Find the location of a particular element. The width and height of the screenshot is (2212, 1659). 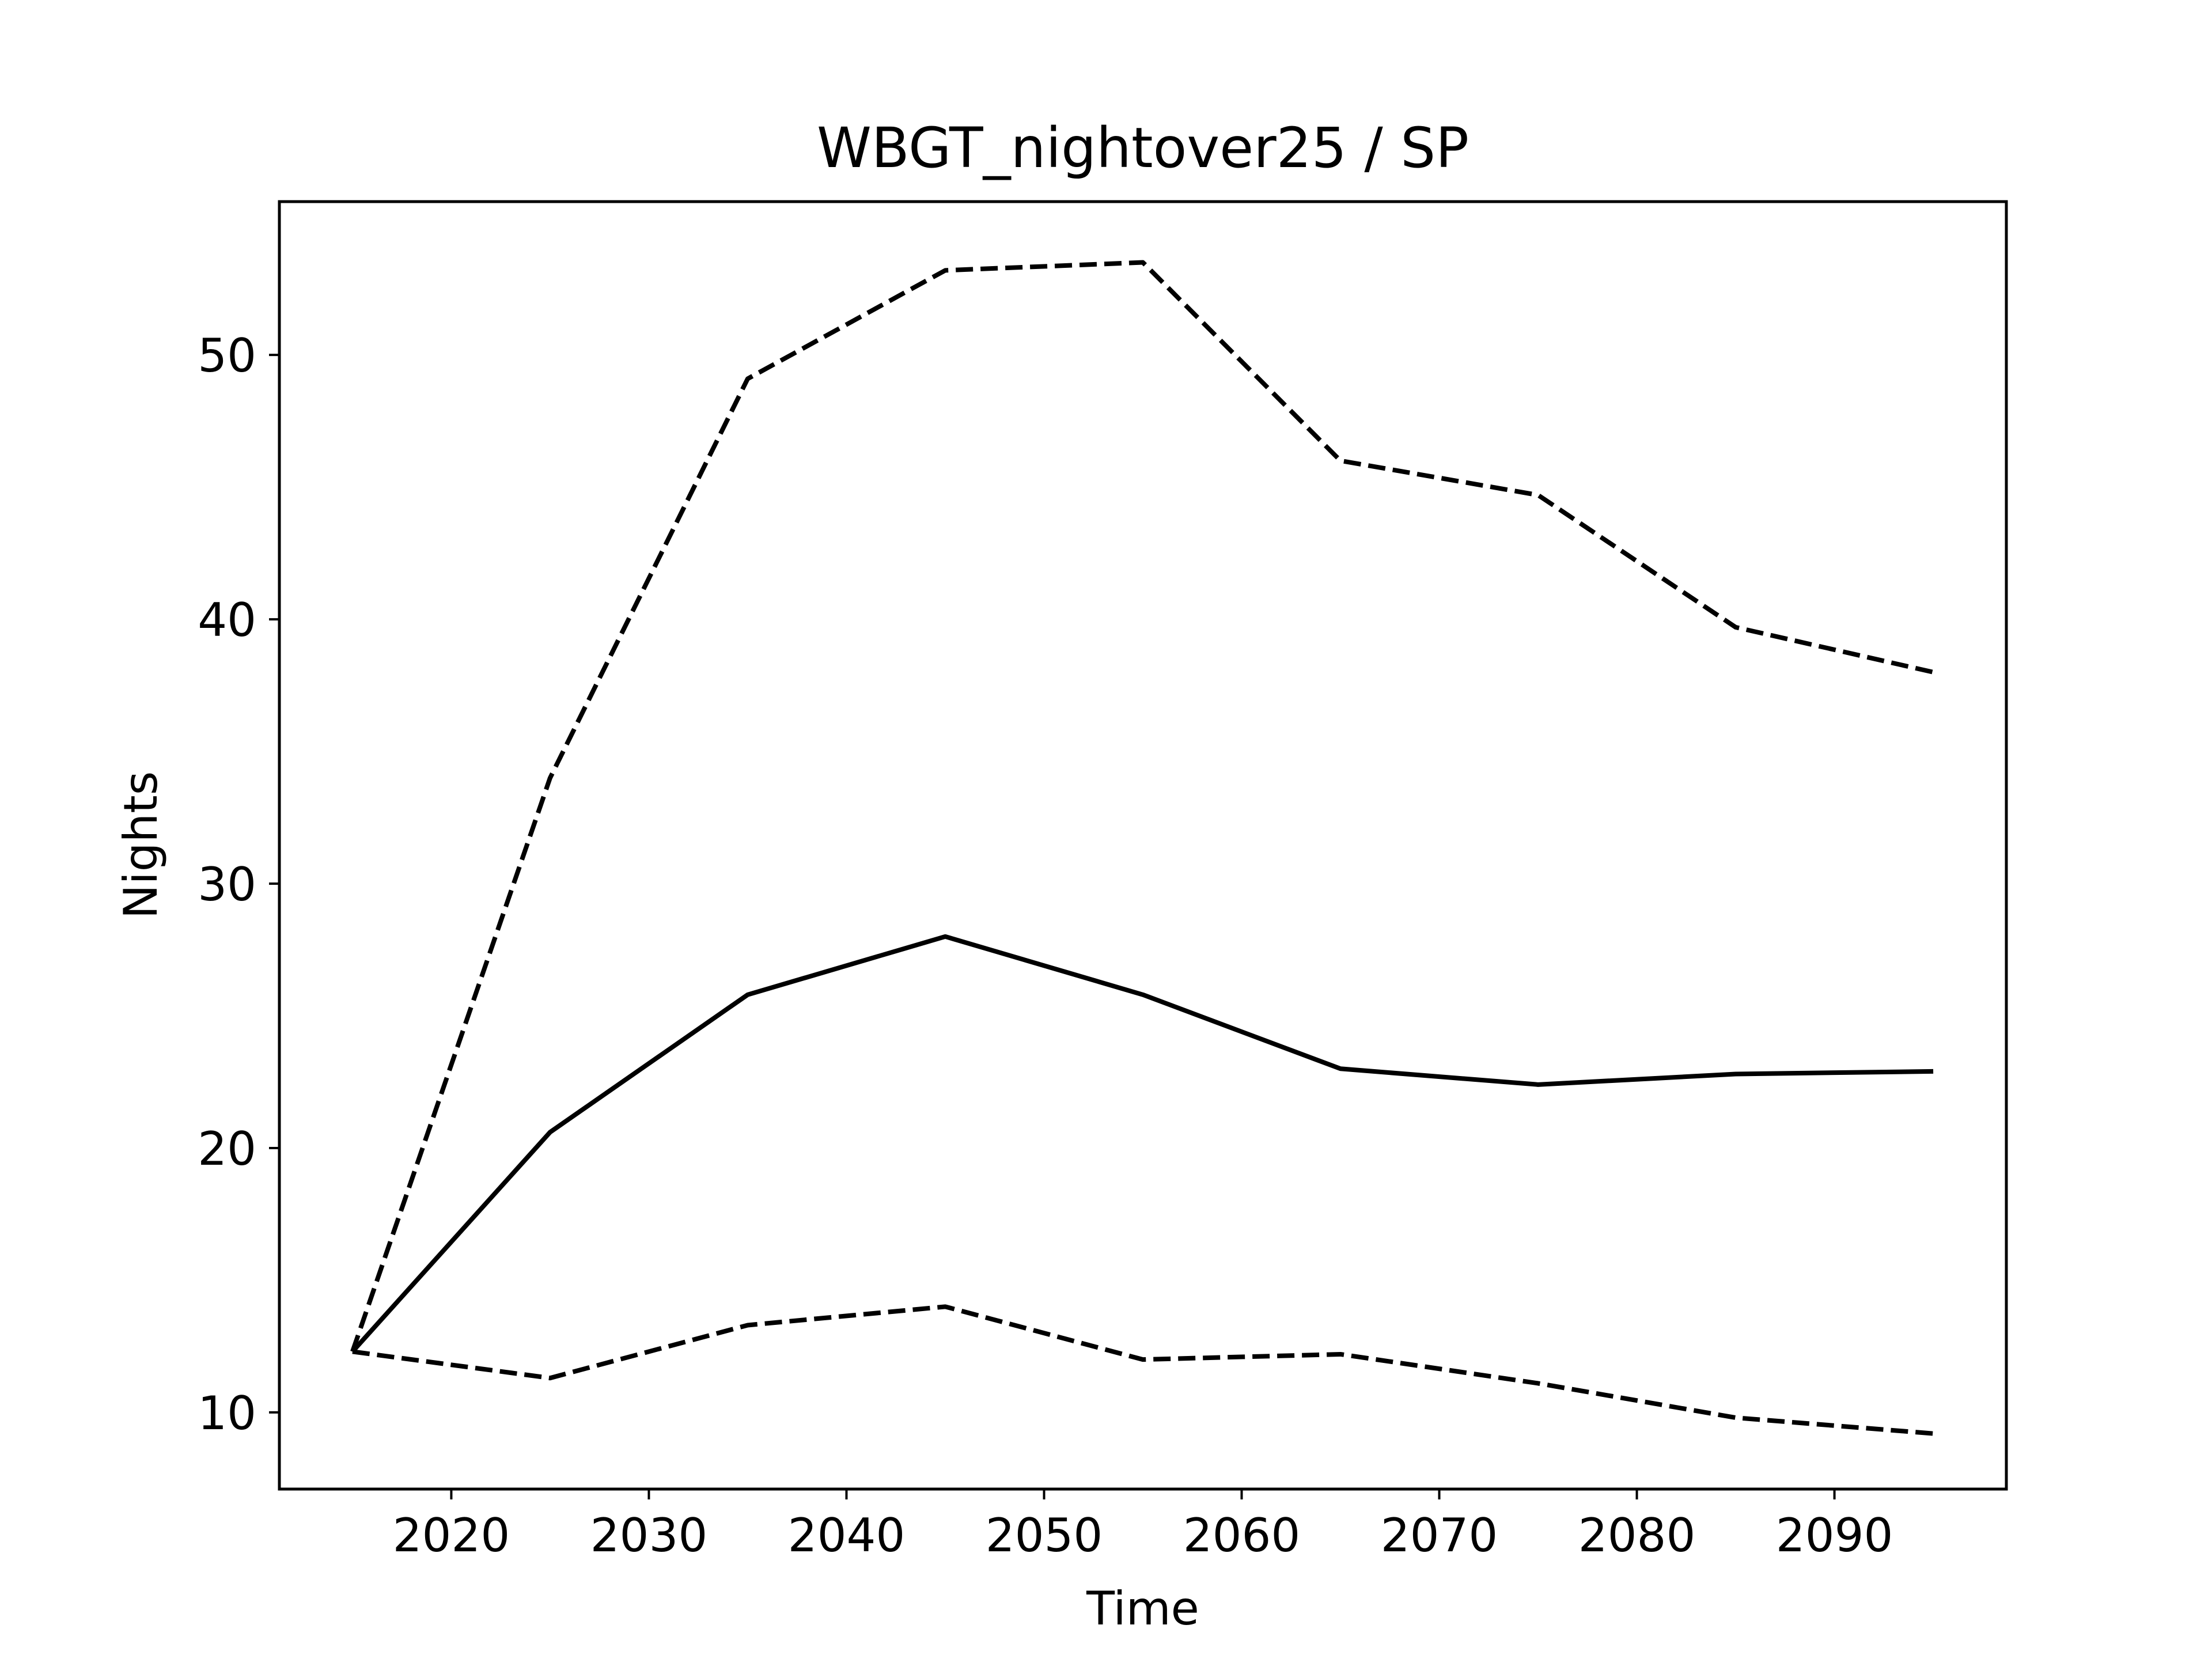

x-tick-label: 2050 is located at coordinates (1044, 1535).